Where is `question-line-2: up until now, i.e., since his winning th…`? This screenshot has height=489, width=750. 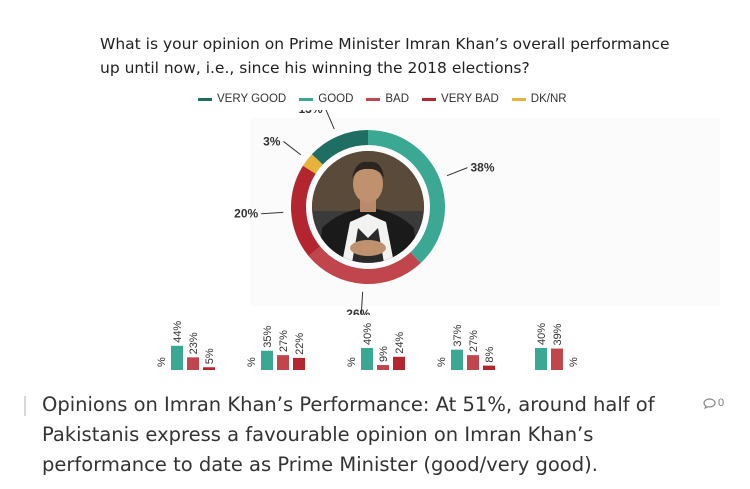
question-line-2: up until now, i.e., since his winning th… is located at coordinates (315, 68).